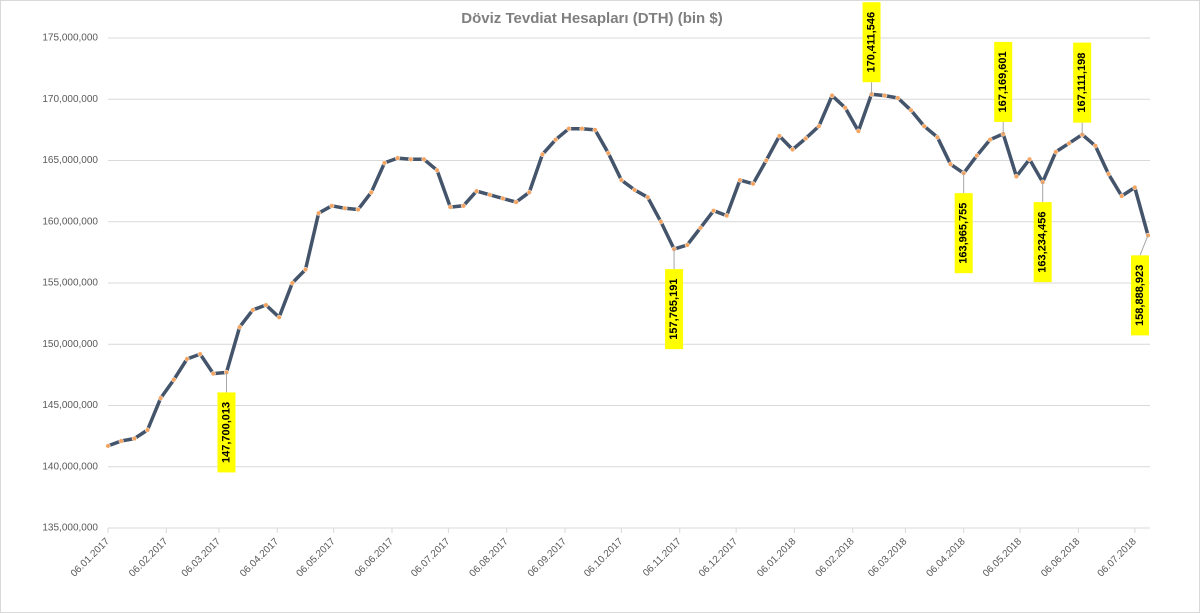  I want to click on data-label: 157,765,191, so click(674, 309).